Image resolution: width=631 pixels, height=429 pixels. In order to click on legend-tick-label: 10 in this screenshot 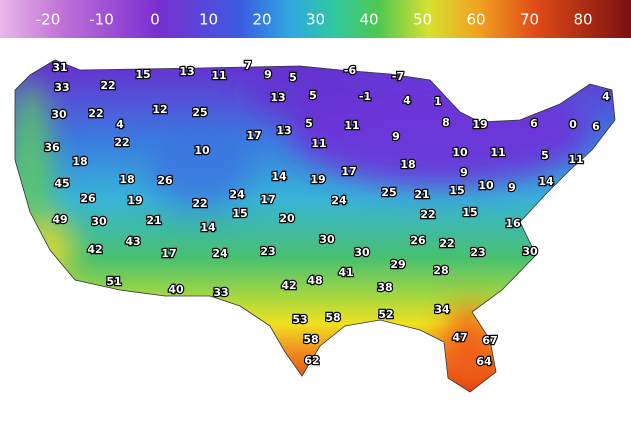, I will do `click(208, 20)`.